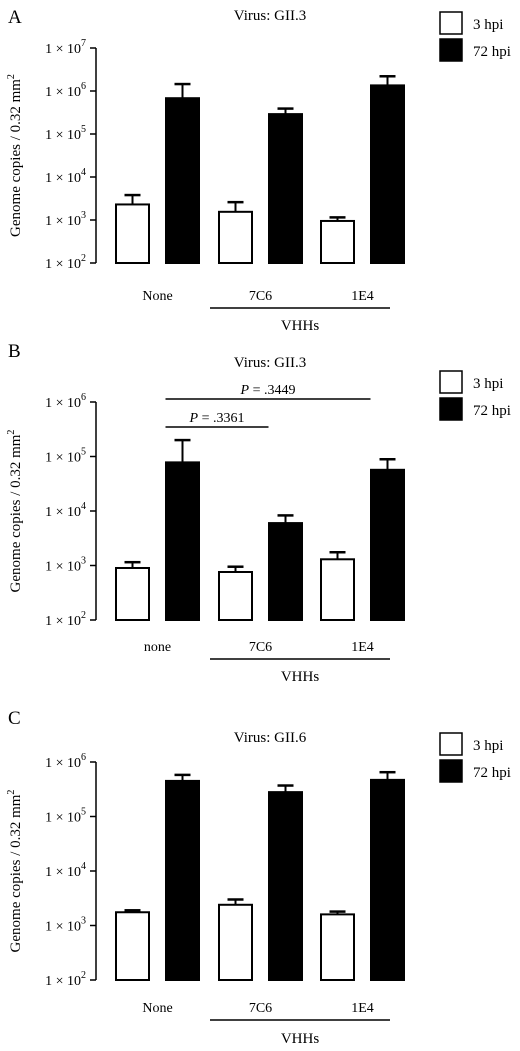 This screenshot has height=1051, width=520. I want to click on panel-label: C, so click(14, 718).